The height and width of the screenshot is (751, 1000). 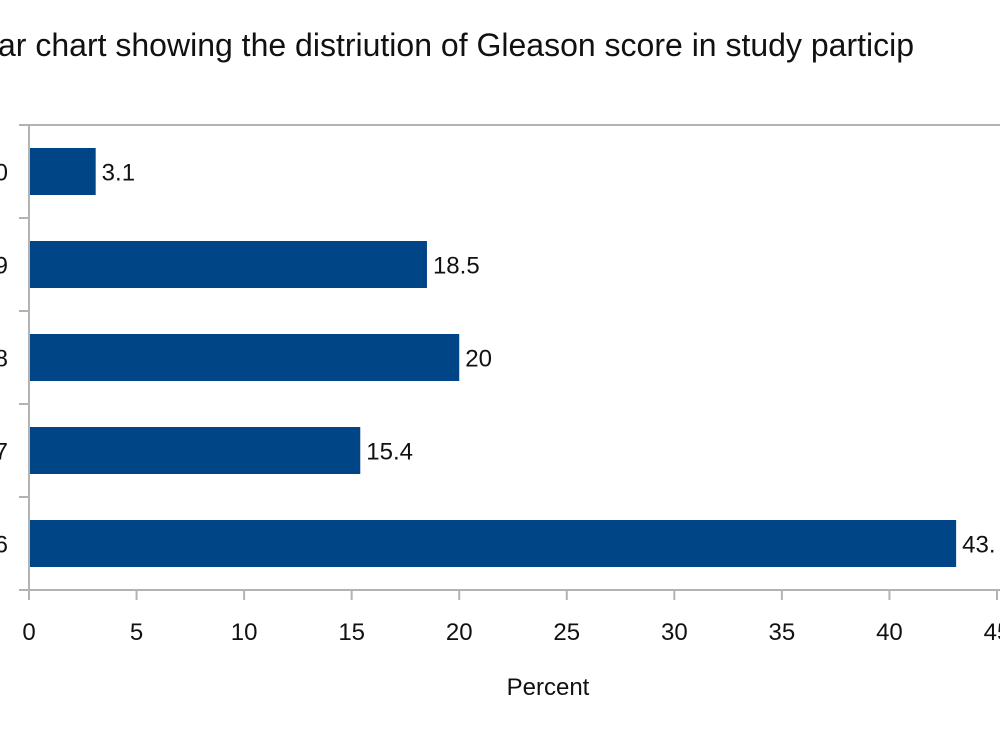 I want to click on x-axis-title: Percent, so click(x=548, y=687).